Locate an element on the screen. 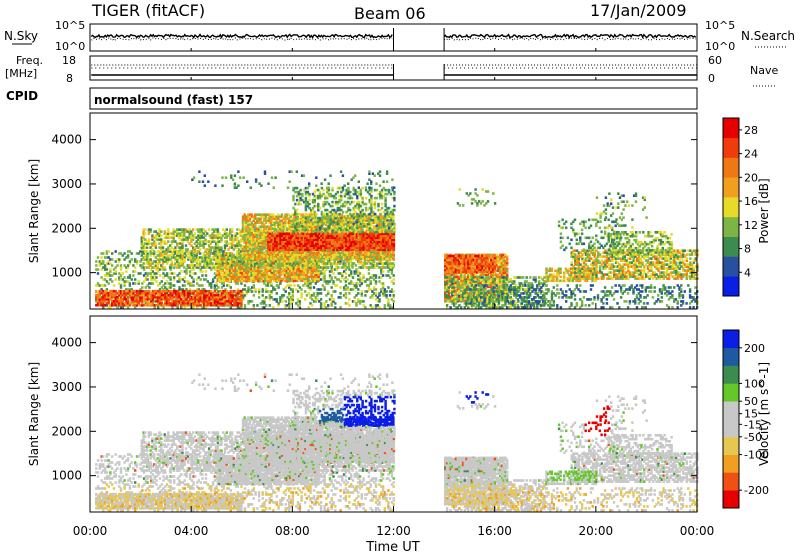 The width and height of the screenshot is (800, 554). cpid-label: CPID is located at coordinates (22, 96).